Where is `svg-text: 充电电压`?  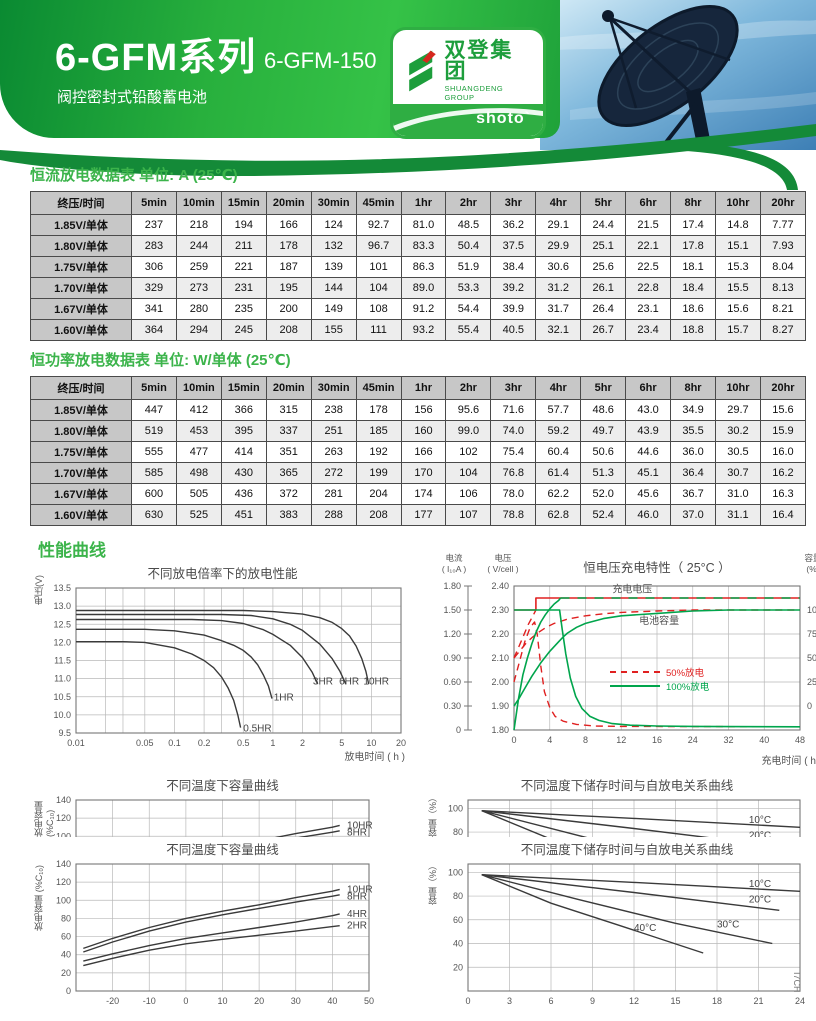
svg-text: 充电电压 is located at coordinates (632, 589).